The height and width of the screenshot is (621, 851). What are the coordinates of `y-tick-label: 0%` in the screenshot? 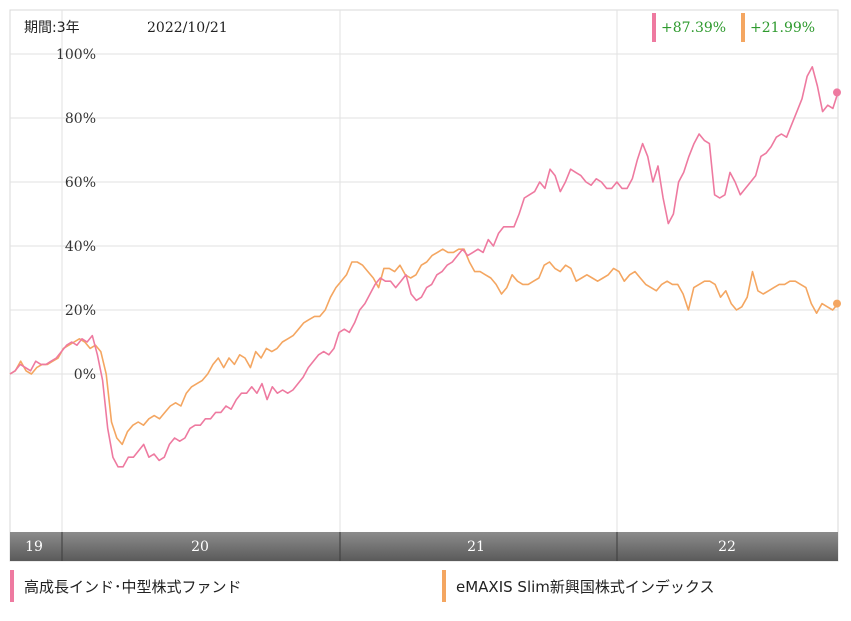 It's located at (85, 375).